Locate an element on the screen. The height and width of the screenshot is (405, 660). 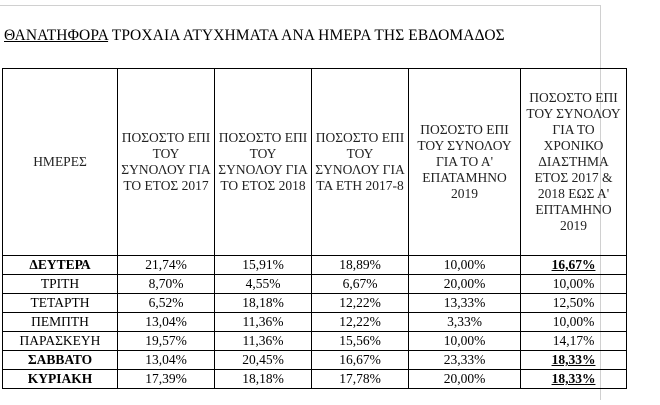
day-cell: ΚΥΡΙΑΚΗ is located at coordinates (60, 379).